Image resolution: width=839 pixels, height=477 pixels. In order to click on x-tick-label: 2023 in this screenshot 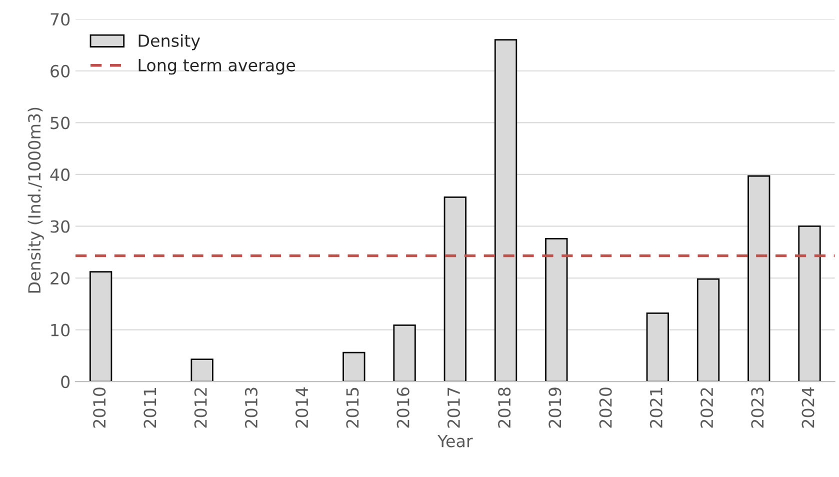, I will do `click(757, 408)`.